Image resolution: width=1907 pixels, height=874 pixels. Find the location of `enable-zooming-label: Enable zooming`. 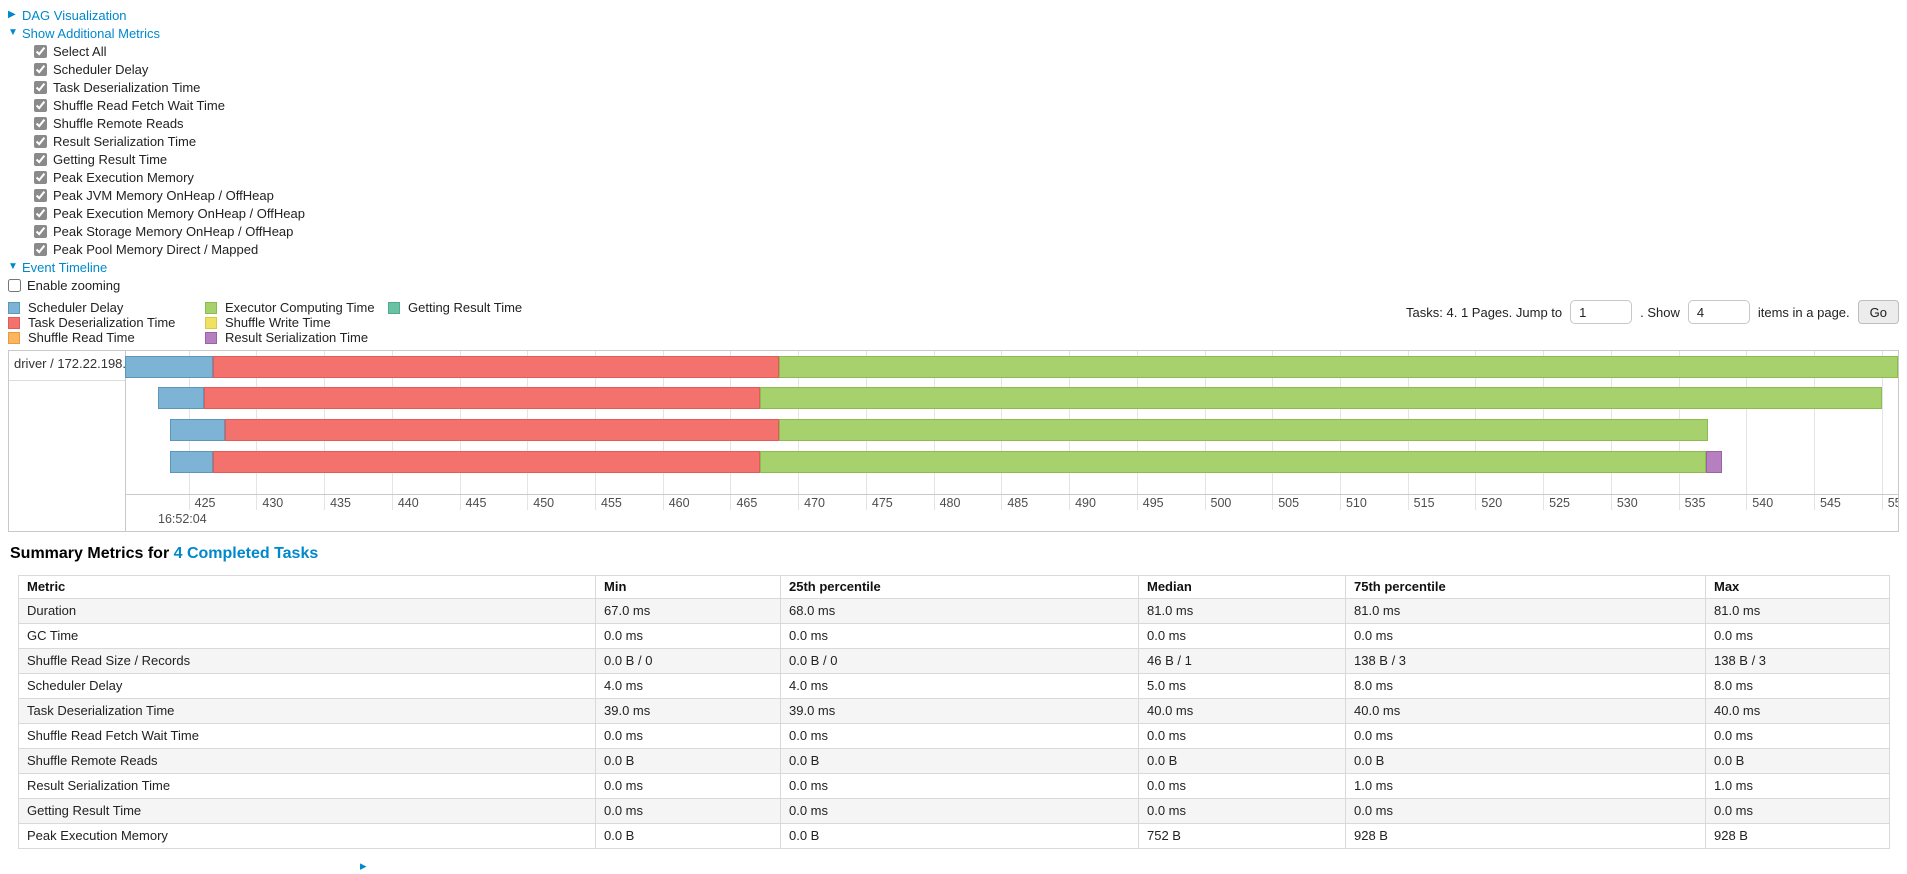

enable-zooming-label: Enable zooming is located at coordinates (74, 285).